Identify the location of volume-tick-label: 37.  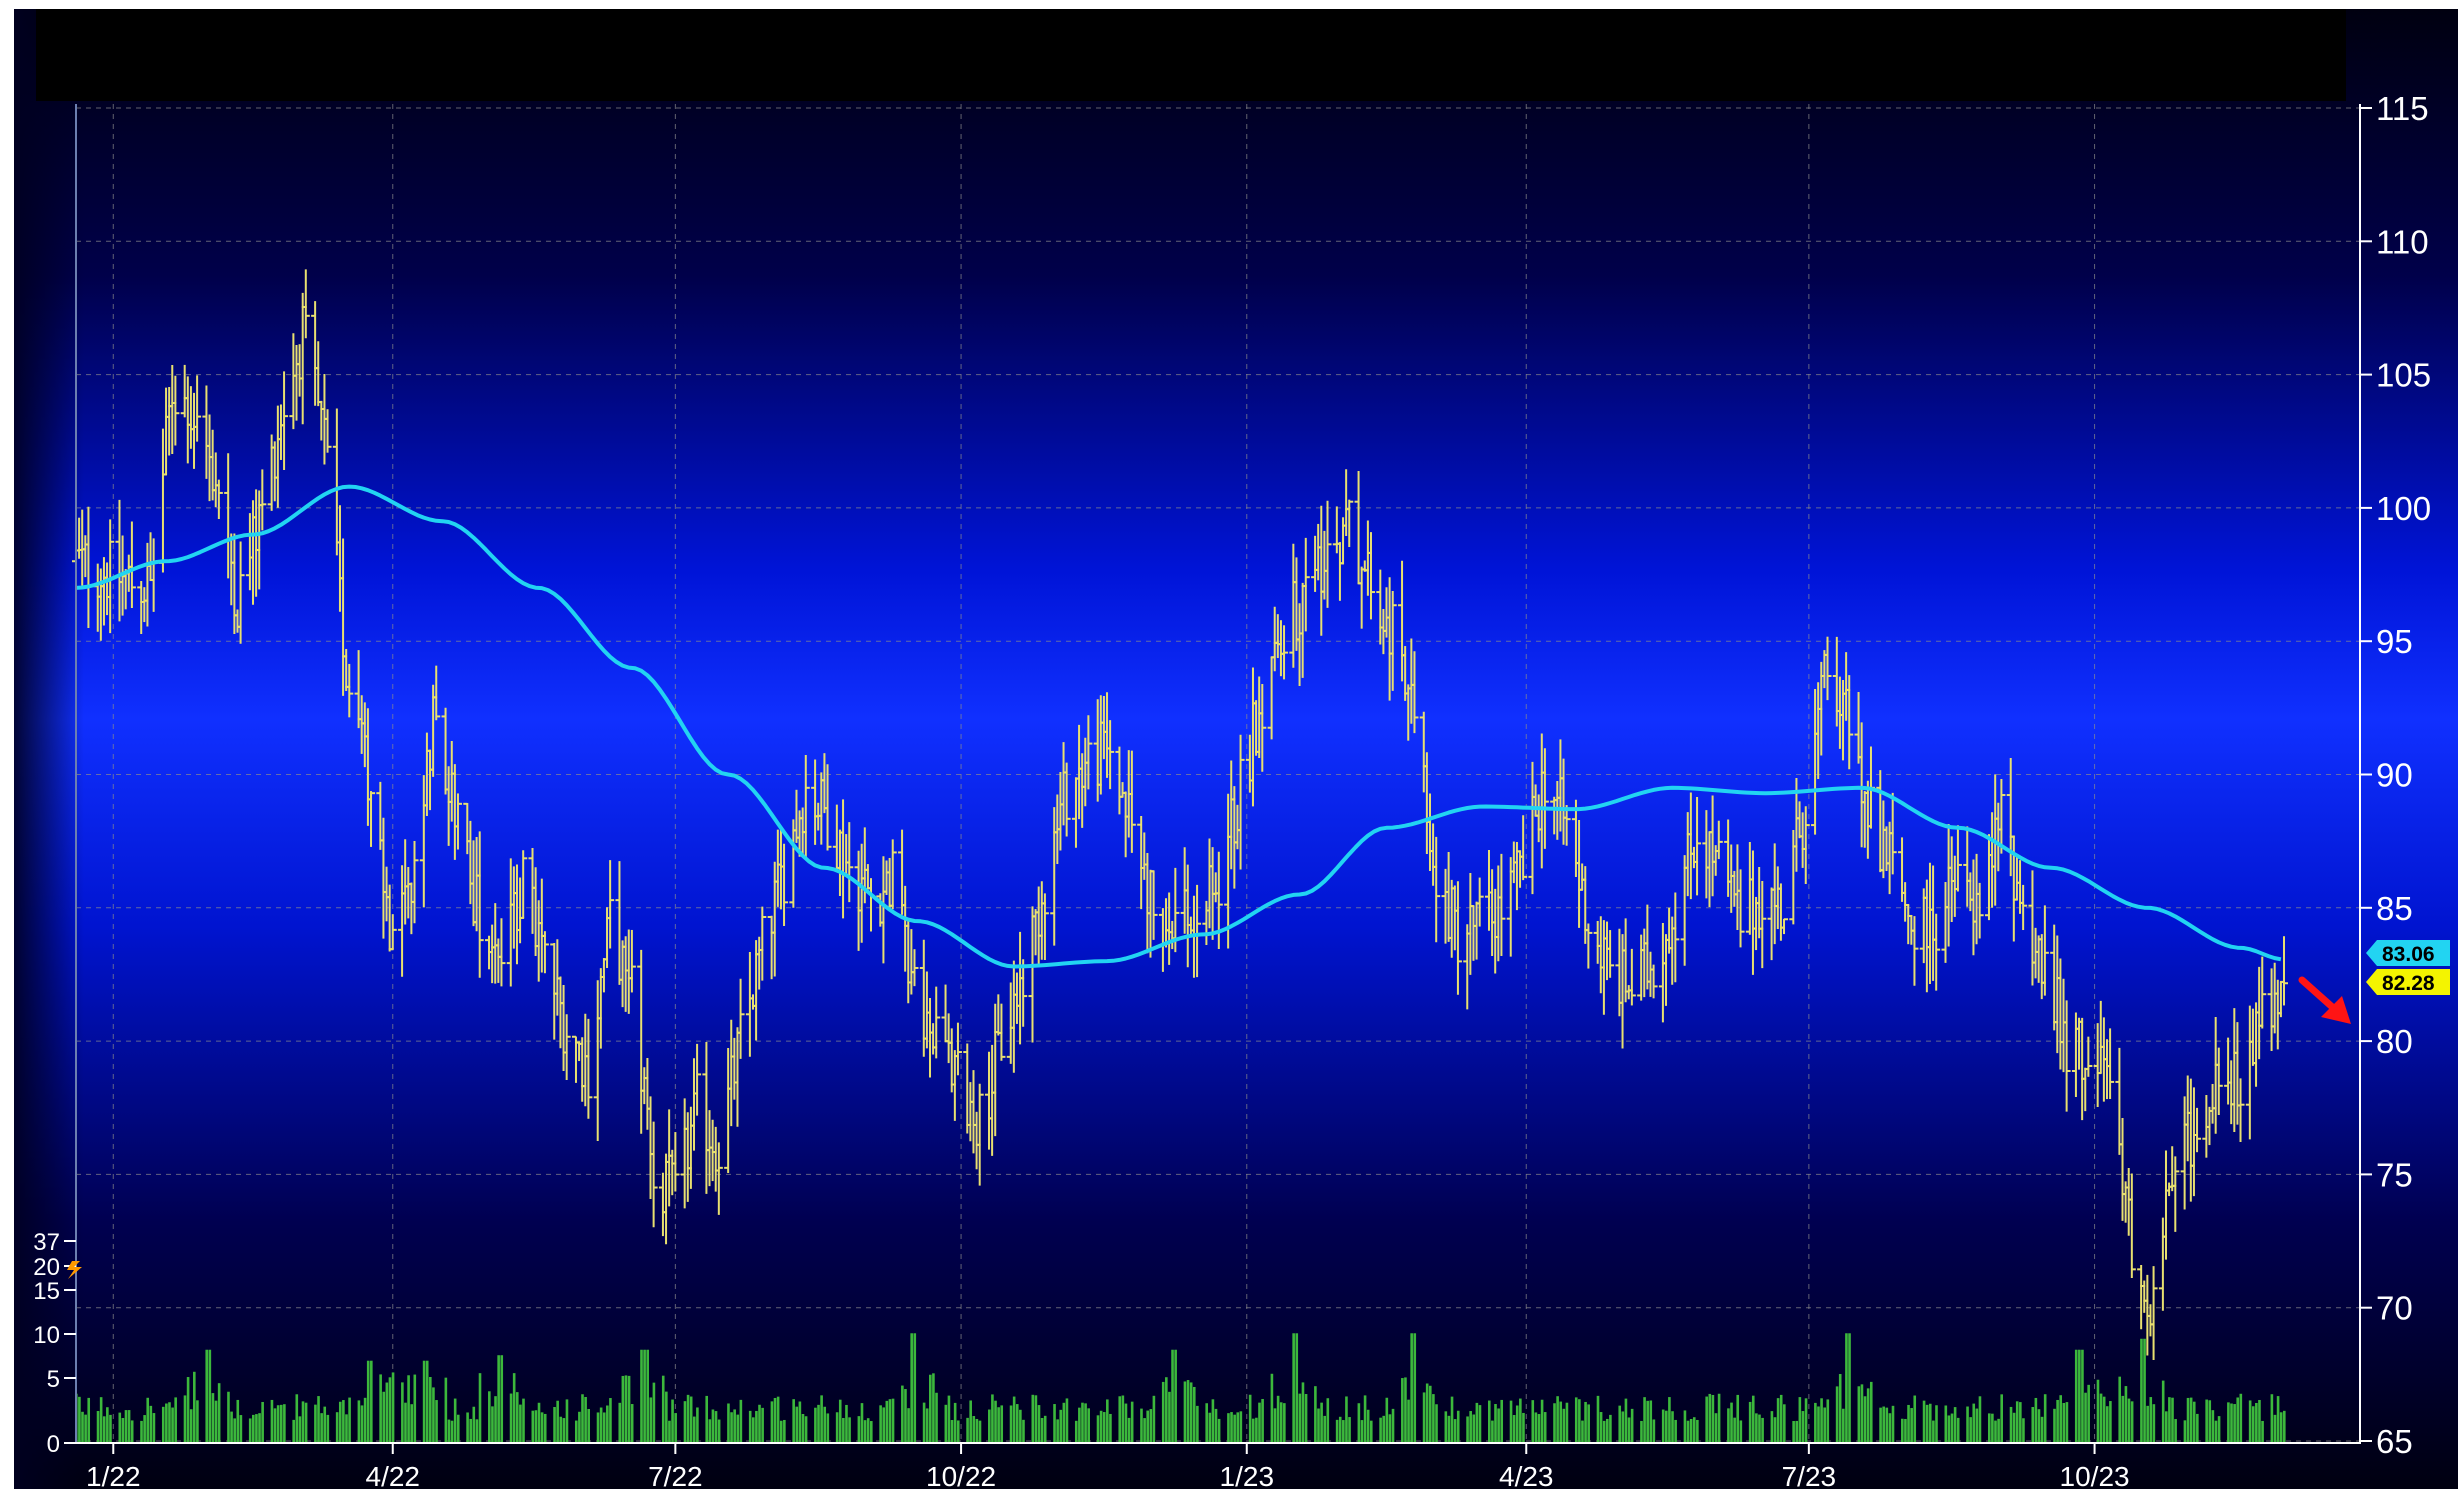
(46, 1242).